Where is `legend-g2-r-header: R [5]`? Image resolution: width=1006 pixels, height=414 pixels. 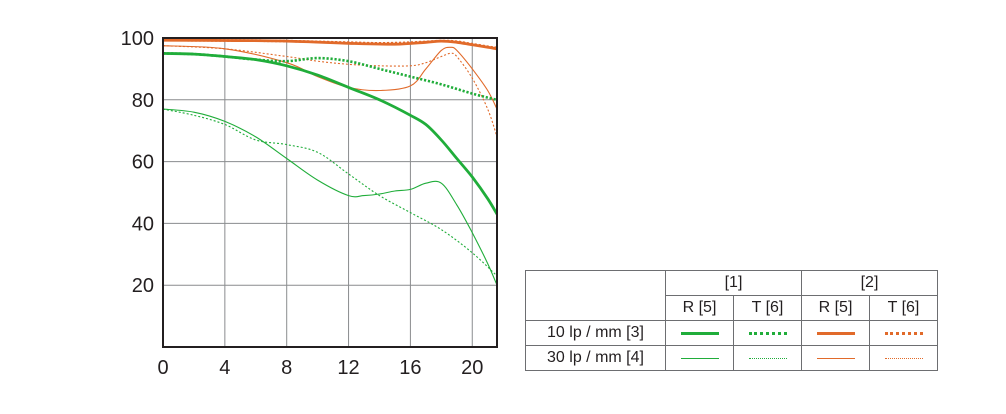
legend-g2-r-header: R [5] is located at coordinates (835, 308).